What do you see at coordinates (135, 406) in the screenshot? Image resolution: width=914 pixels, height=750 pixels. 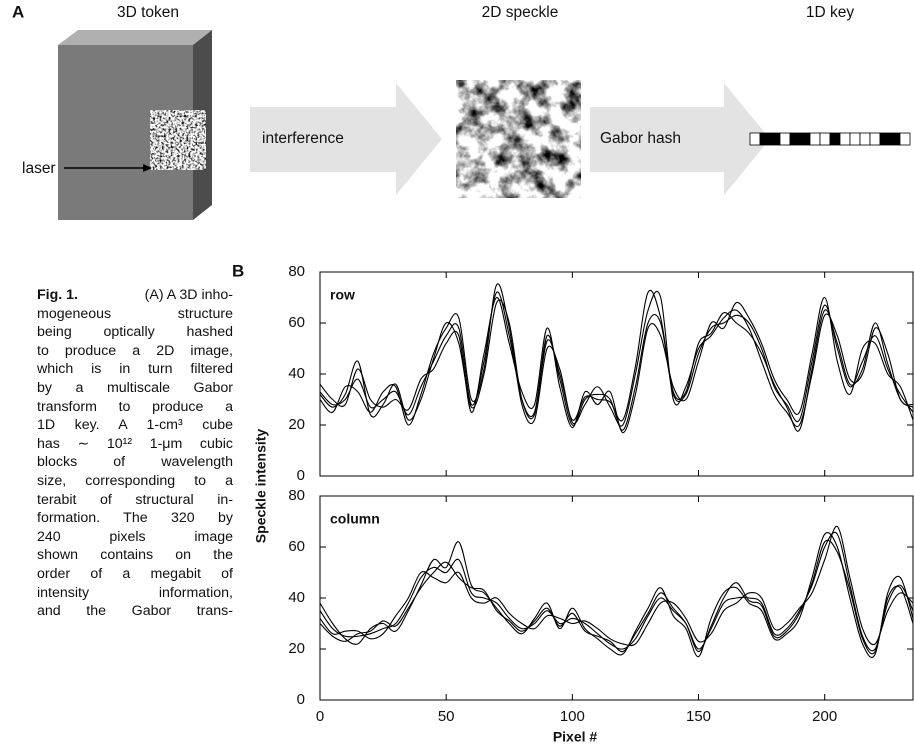 I see `caption-line: transform to produce a` at bounding box center [135, 406].